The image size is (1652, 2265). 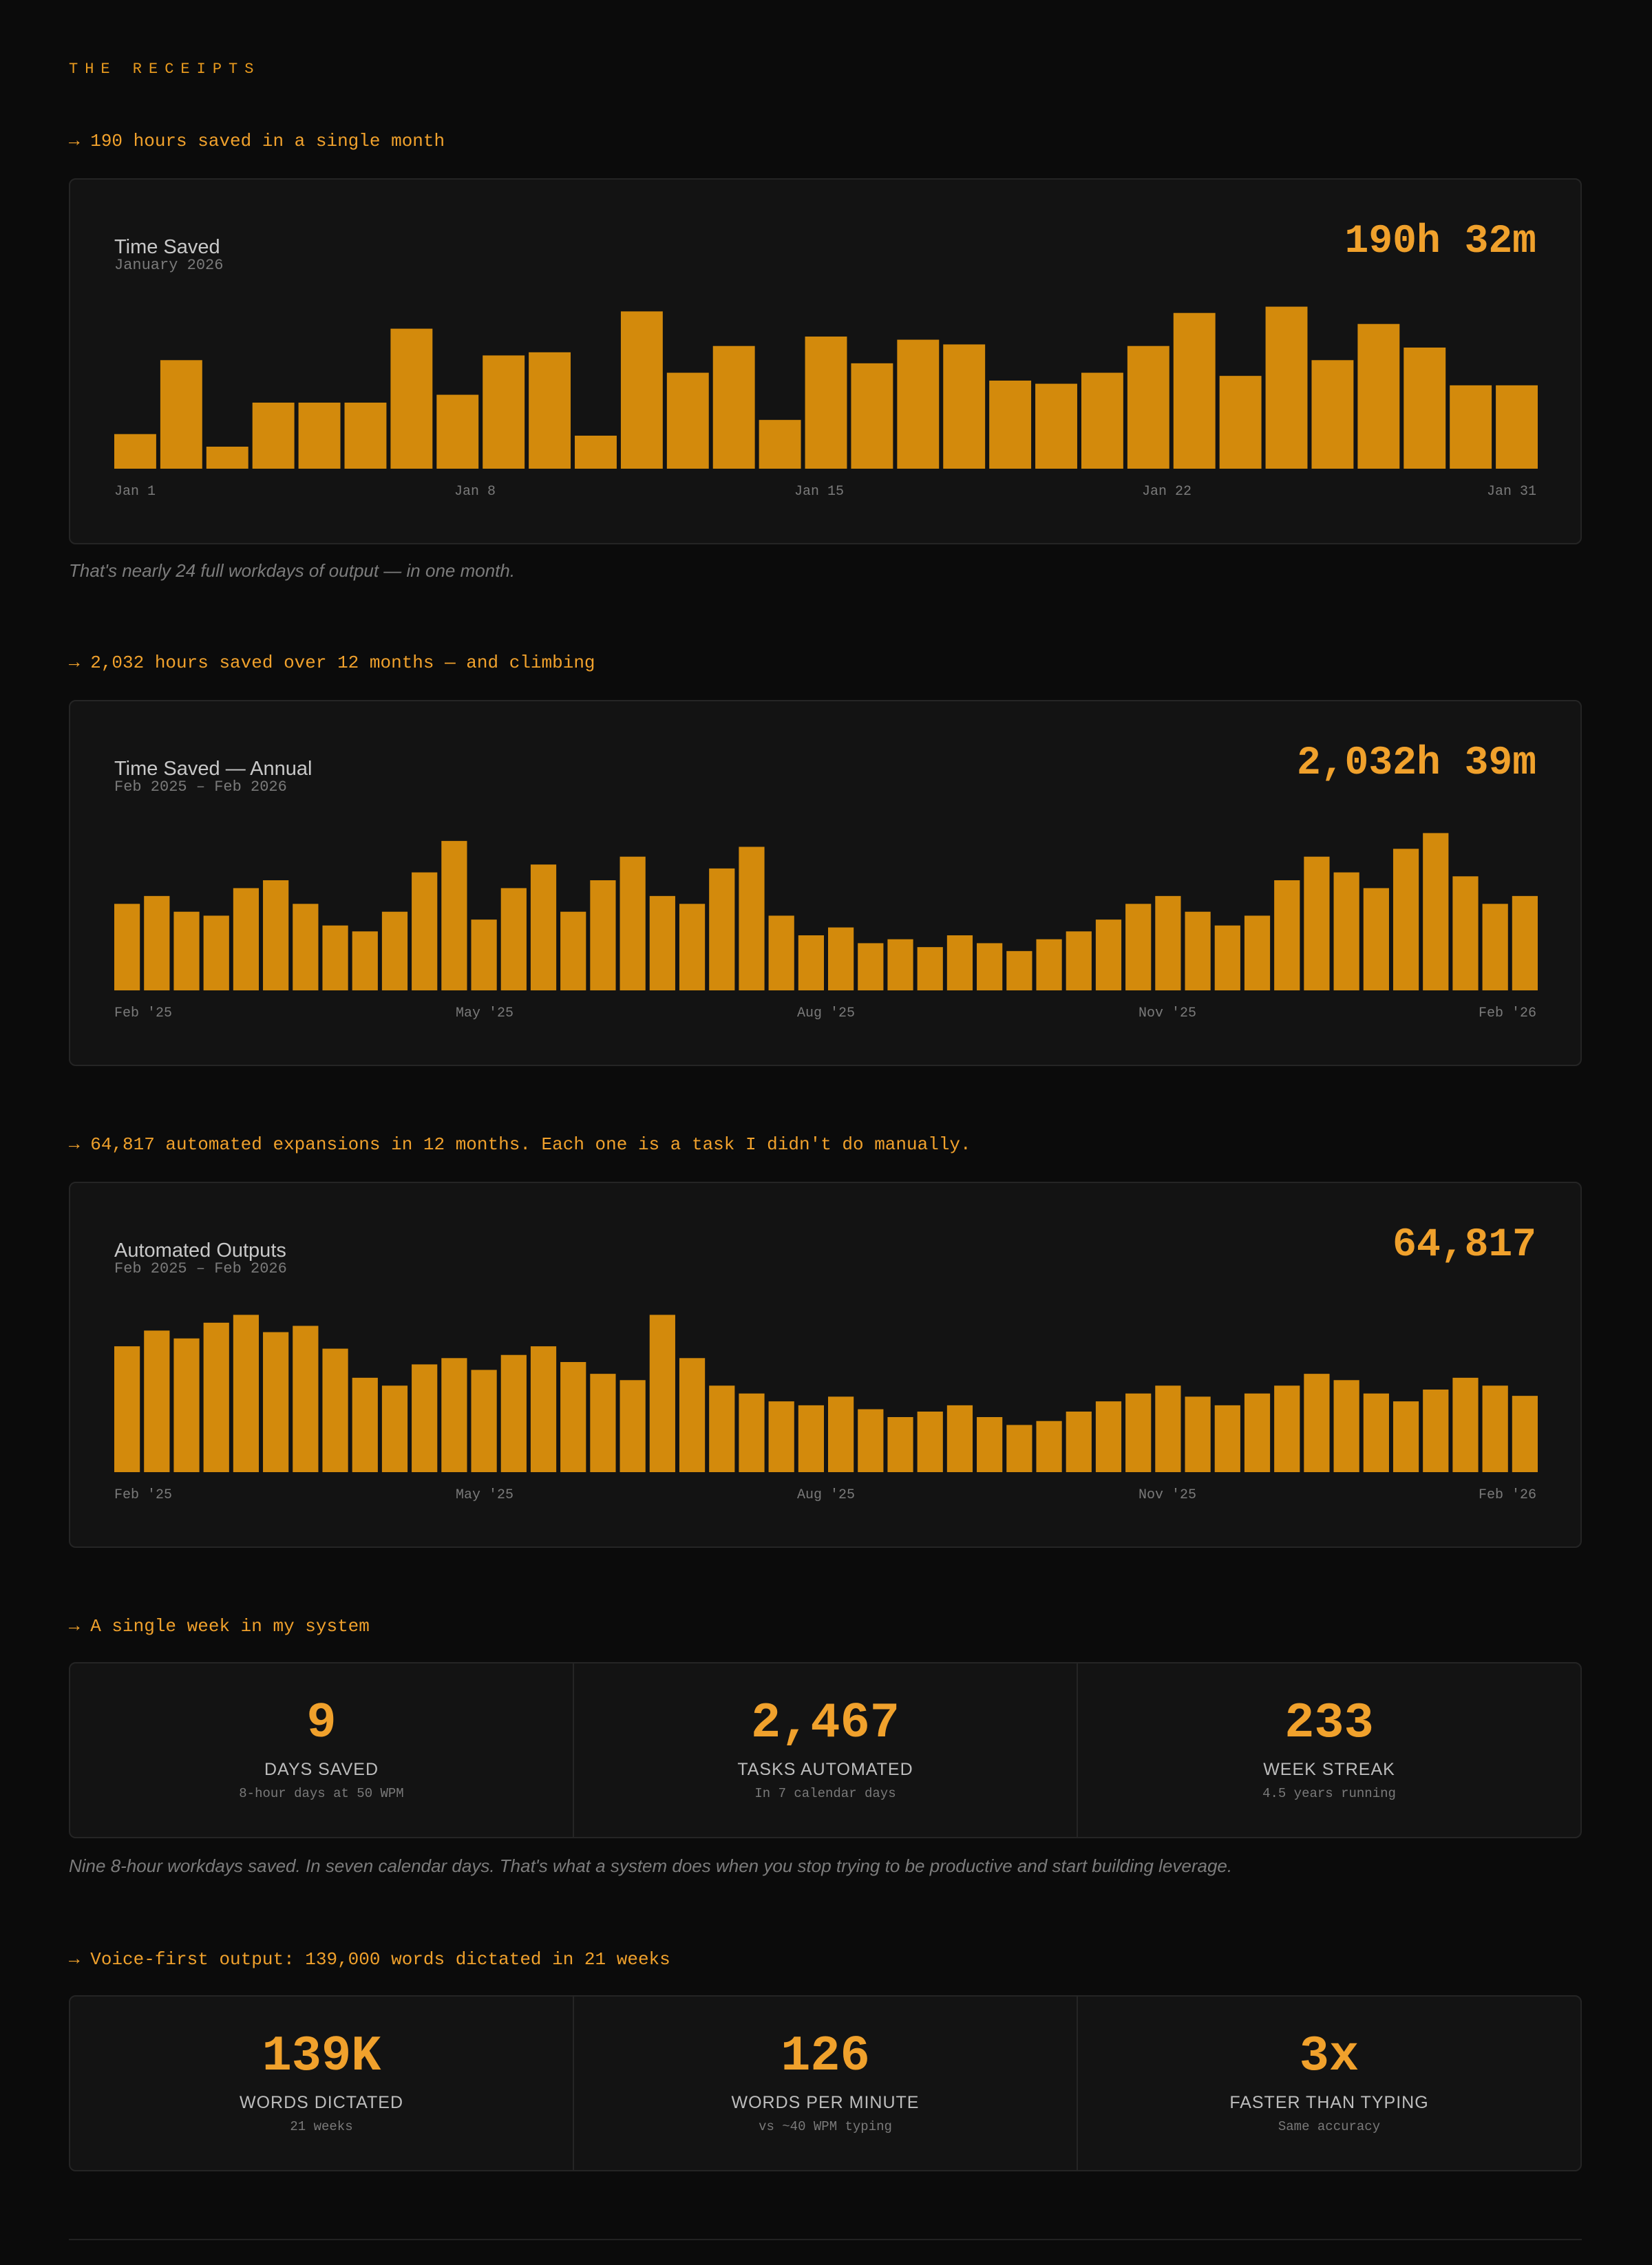 What do you see at coordinates (820, 492) in the screenshot?
I see `x-tick-label: Jan 15` at bounding box center [820, 492].